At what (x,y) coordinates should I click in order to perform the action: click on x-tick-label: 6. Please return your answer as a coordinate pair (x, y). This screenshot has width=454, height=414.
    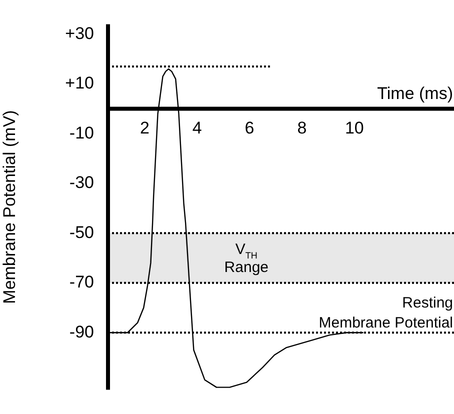
    Looking at the image, I should click on (249, 128).